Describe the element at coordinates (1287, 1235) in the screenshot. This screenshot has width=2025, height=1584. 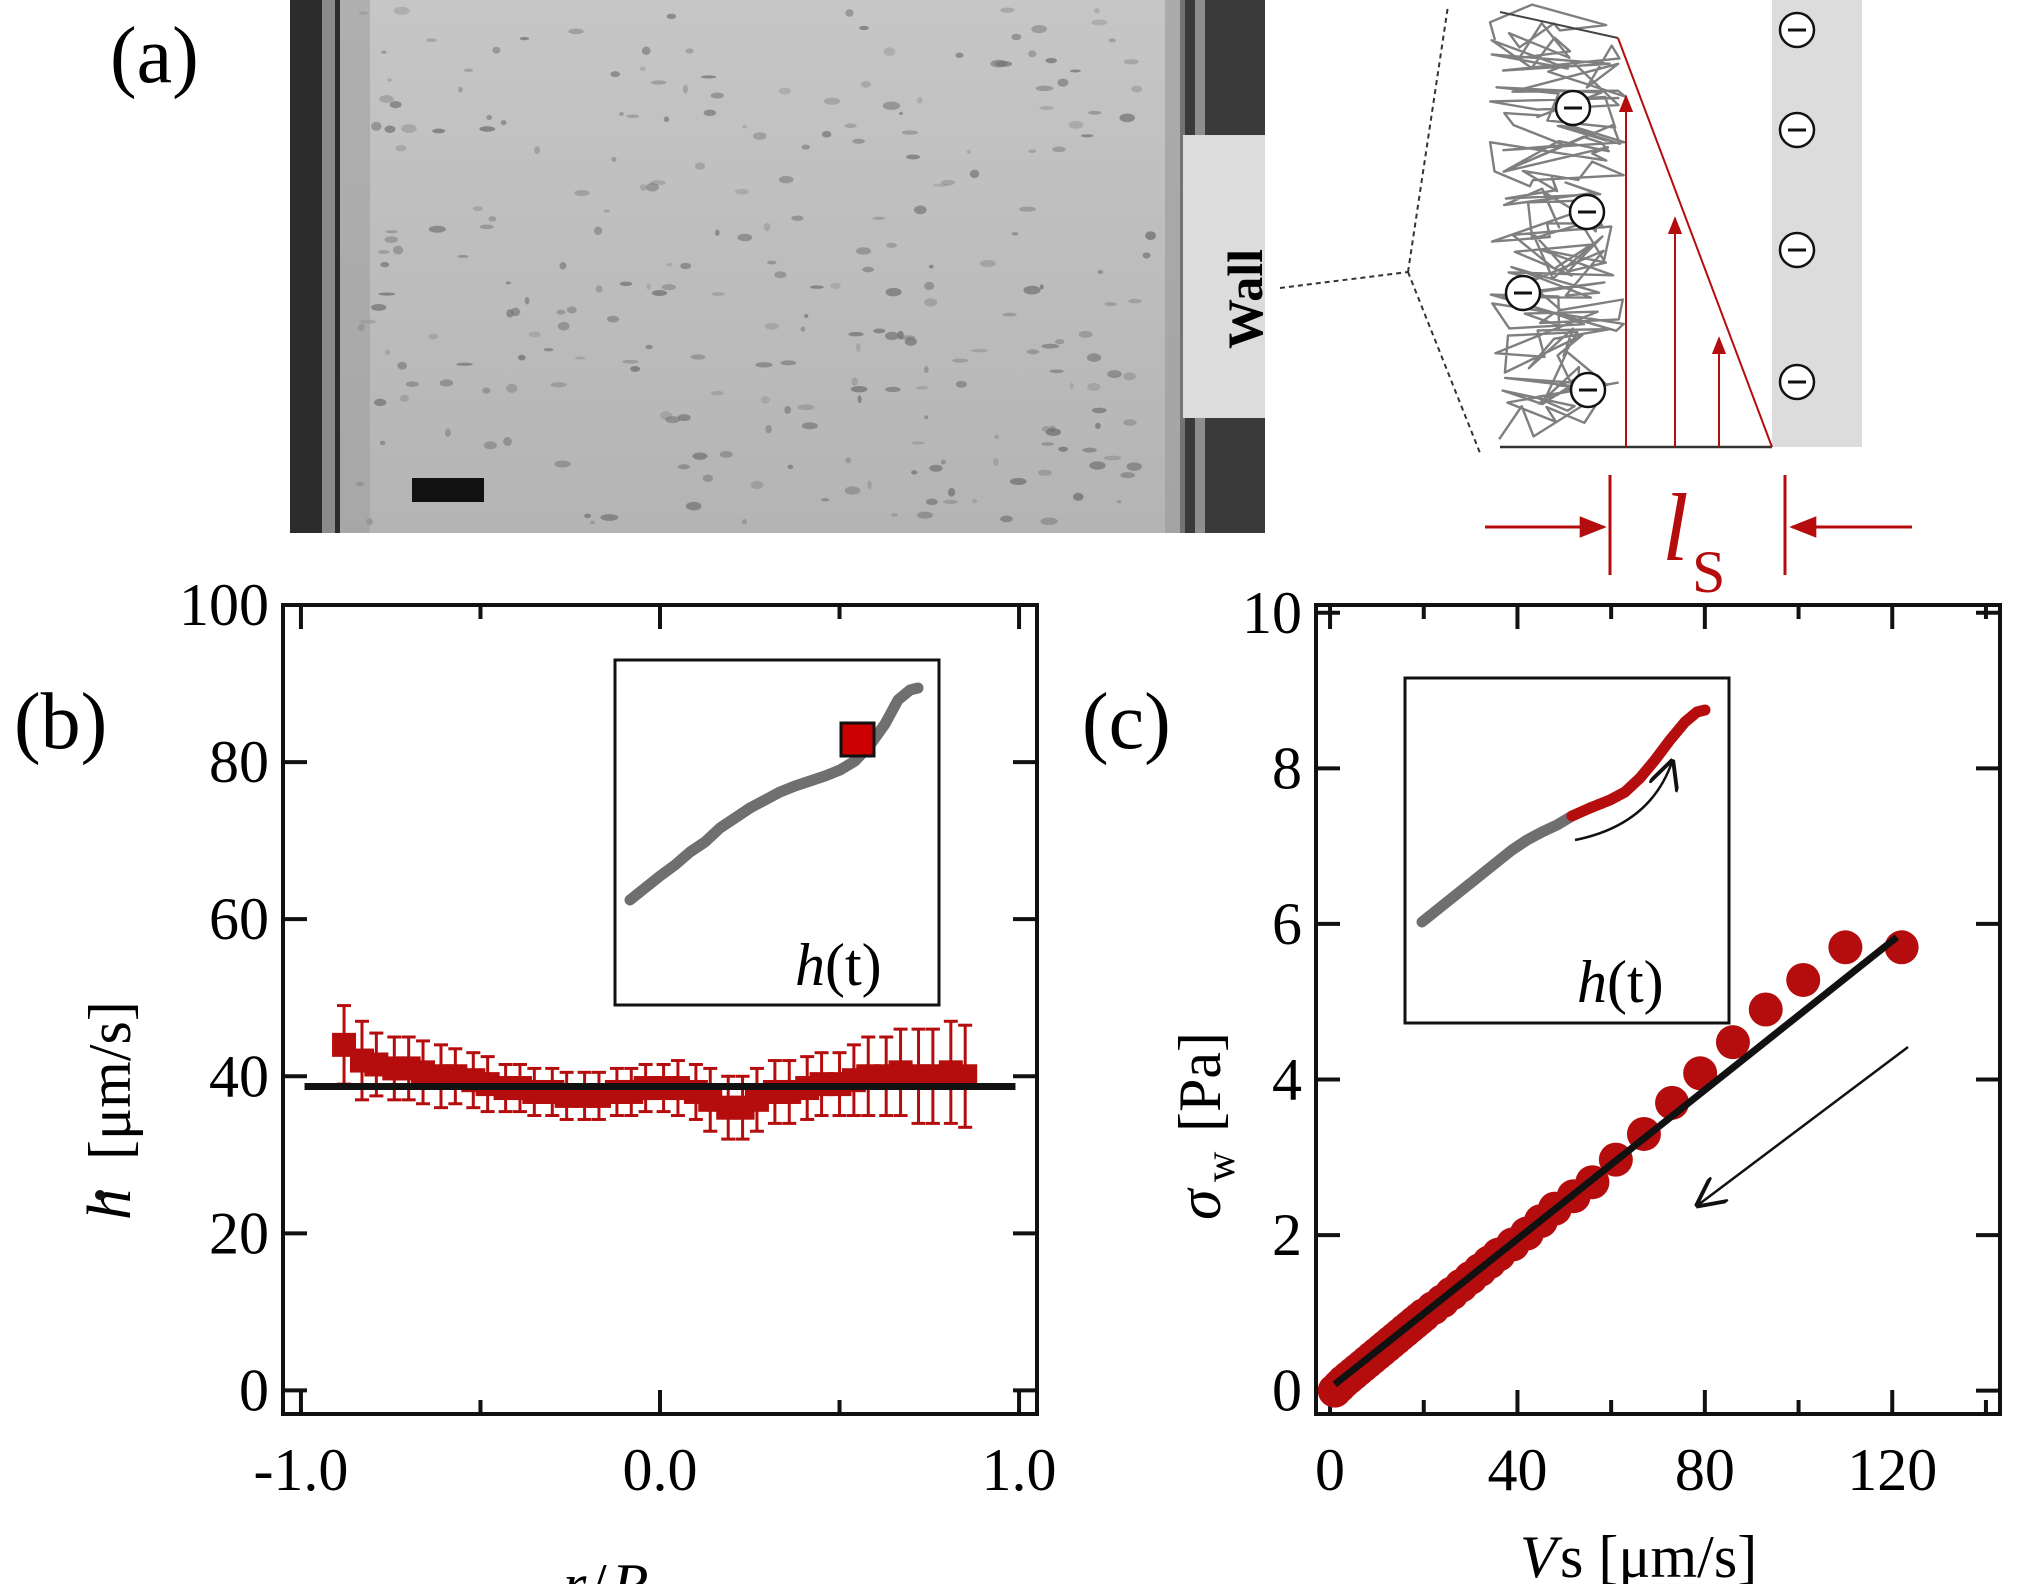
I see `y-tick-label: 2` at that location.